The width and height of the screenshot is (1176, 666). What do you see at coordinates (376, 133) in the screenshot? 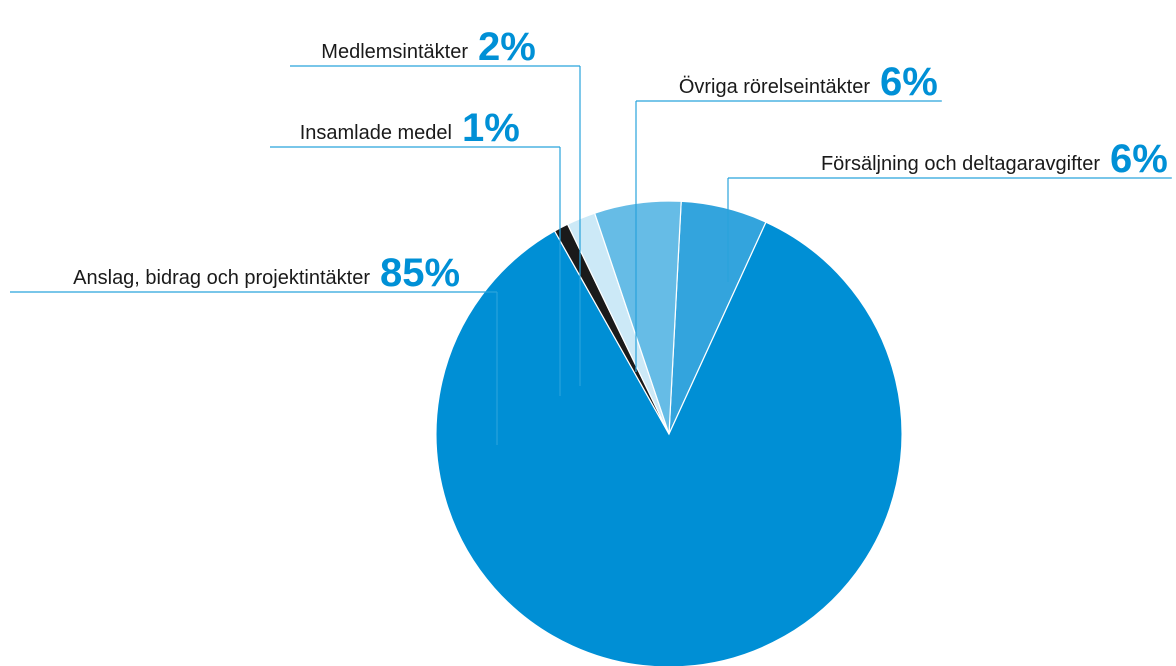
I see `slice-label: Insamlade medel` at bounding box center [376, 133].